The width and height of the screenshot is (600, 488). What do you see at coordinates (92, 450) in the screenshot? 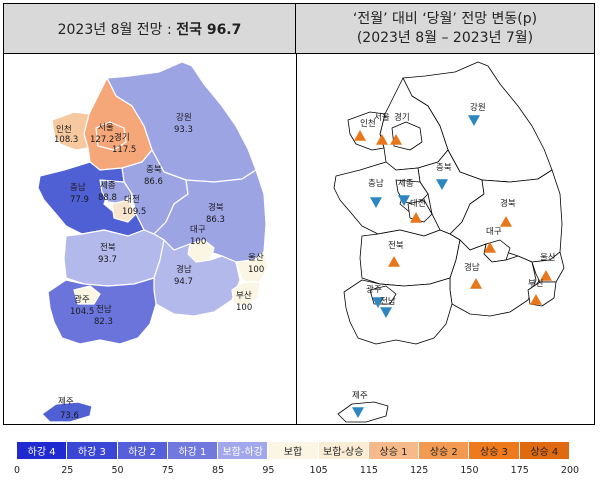
I see `legend-segment: 하강 3` at bounding box center [92, 450].